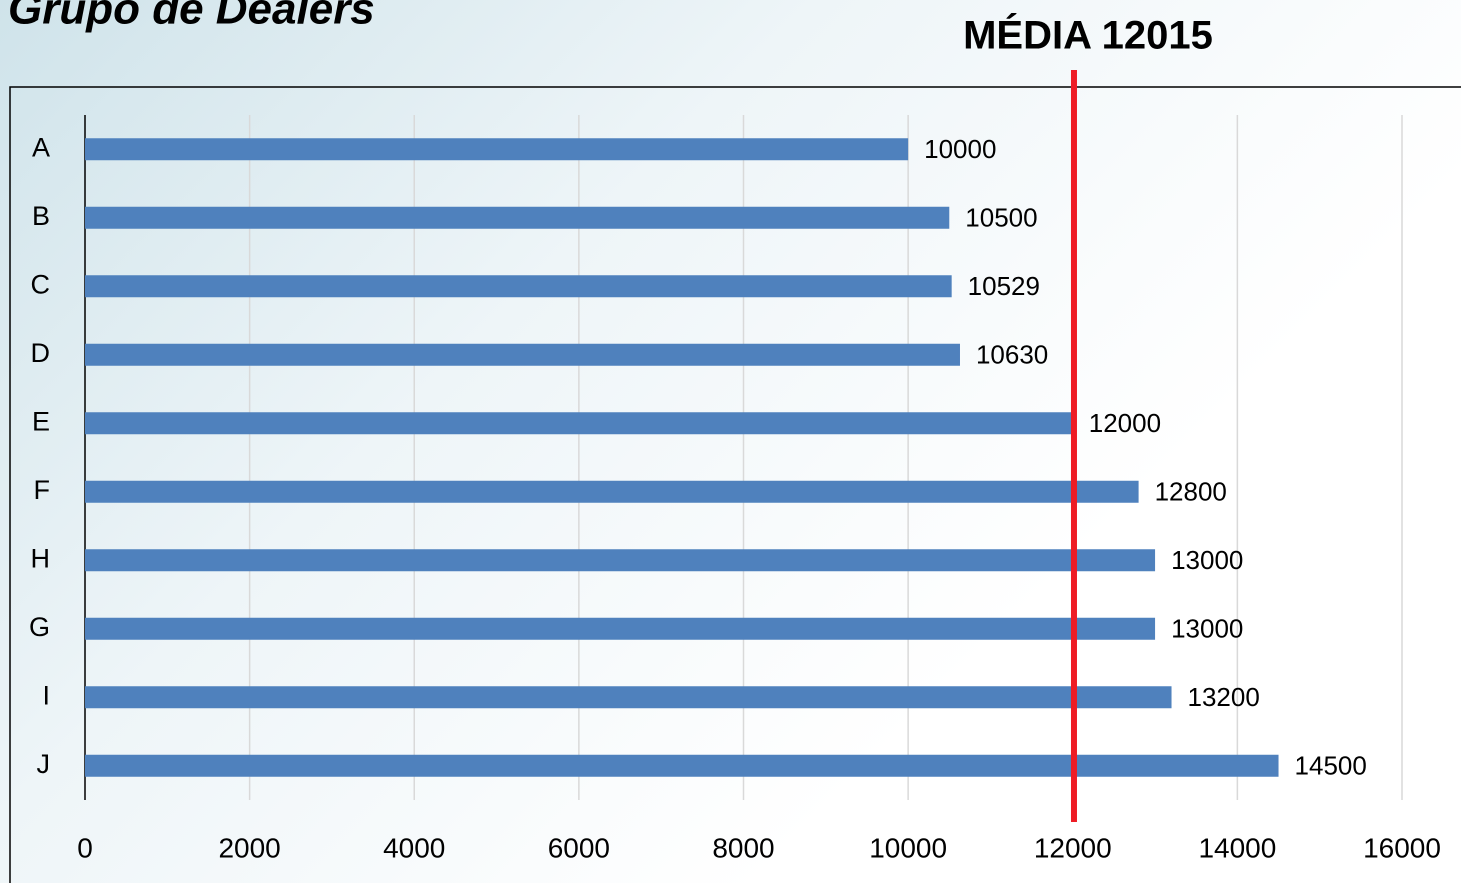  What do you see at coordinates (1224, 697) in the screenshot?
I see `value-label: 13200` at bounding box center [1224, 697].